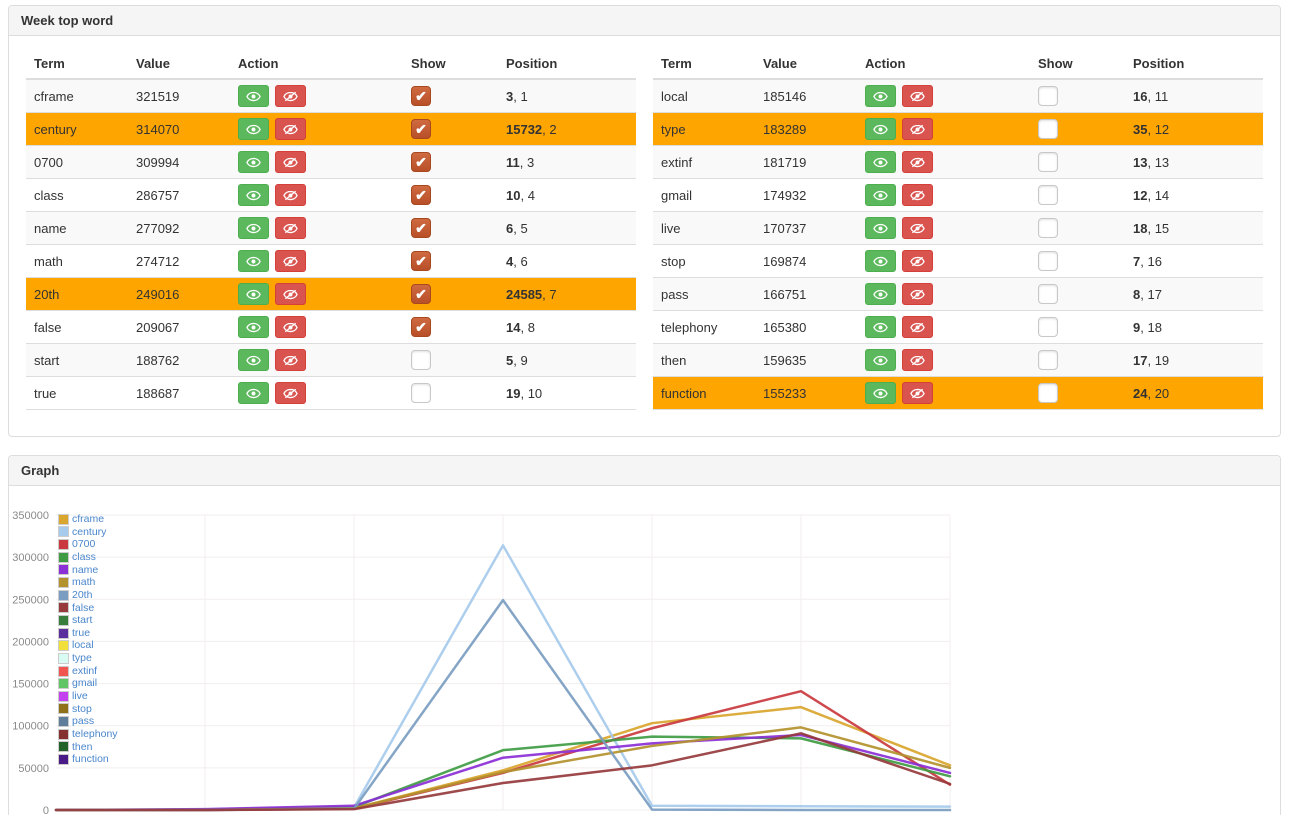 Image resolution: width=1289 pixels, height=822 pixels. Describe the element at coordinates (1140, 129) in the screenshot. I see `position-main: 35` at that location.